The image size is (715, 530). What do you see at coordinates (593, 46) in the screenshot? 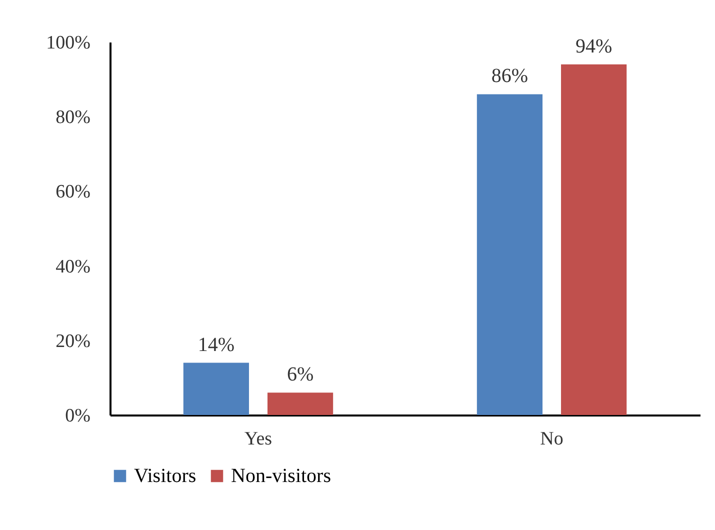
I see `data-label: 94%` at bounding box center [593, 46].